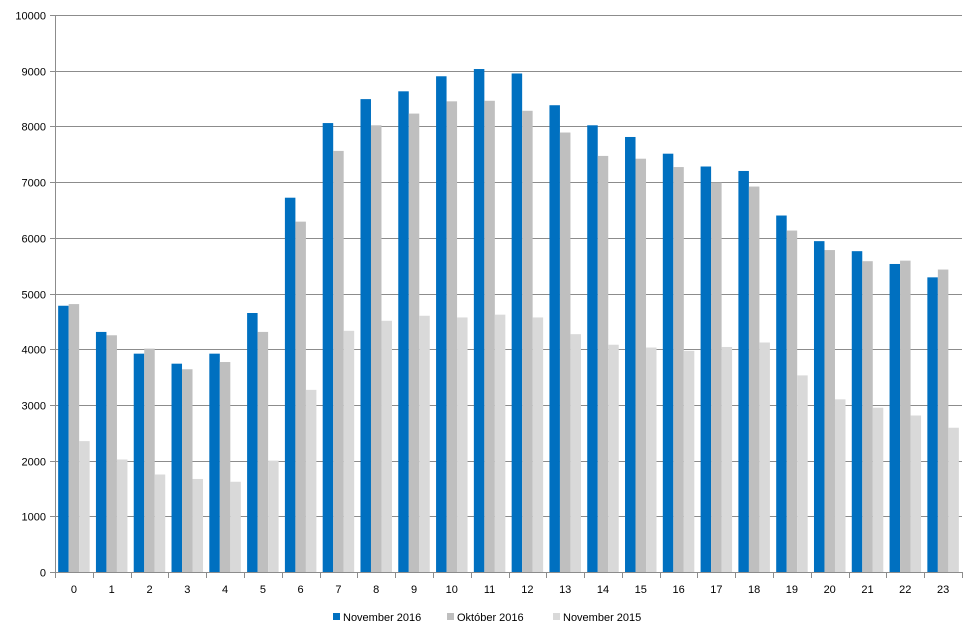  I want to click on x-tick-label: 19, so click(792, 590).